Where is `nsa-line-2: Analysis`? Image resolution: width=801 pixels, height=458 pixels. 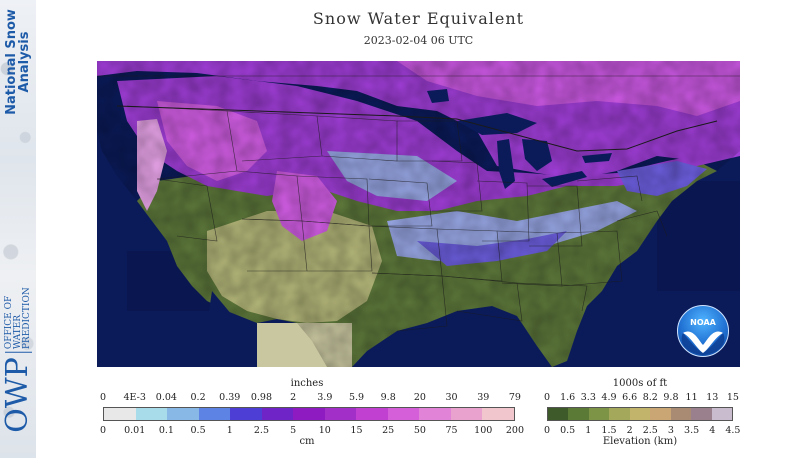 nsa-line-2: Analysis is located at coordinates (24, 62).